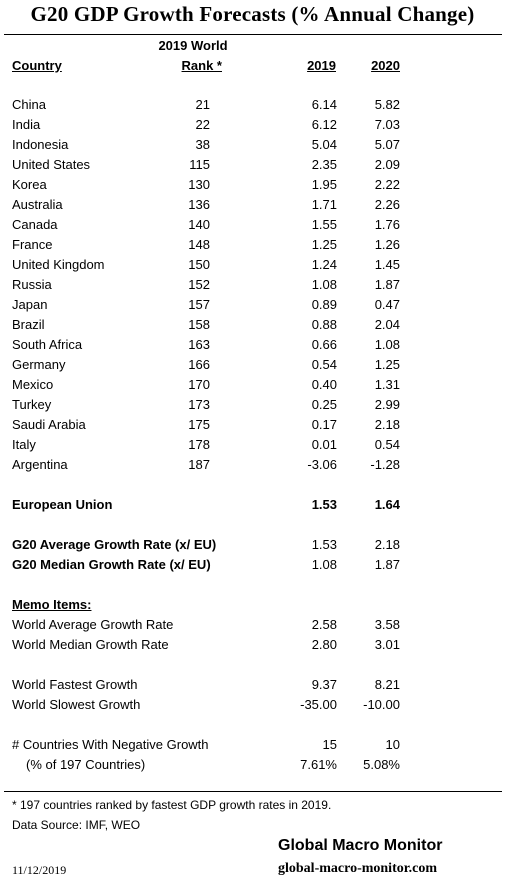  Describe the element at coordinates (387, 204) in the screenshot. I see `growth-2020: 2.26` at that location.